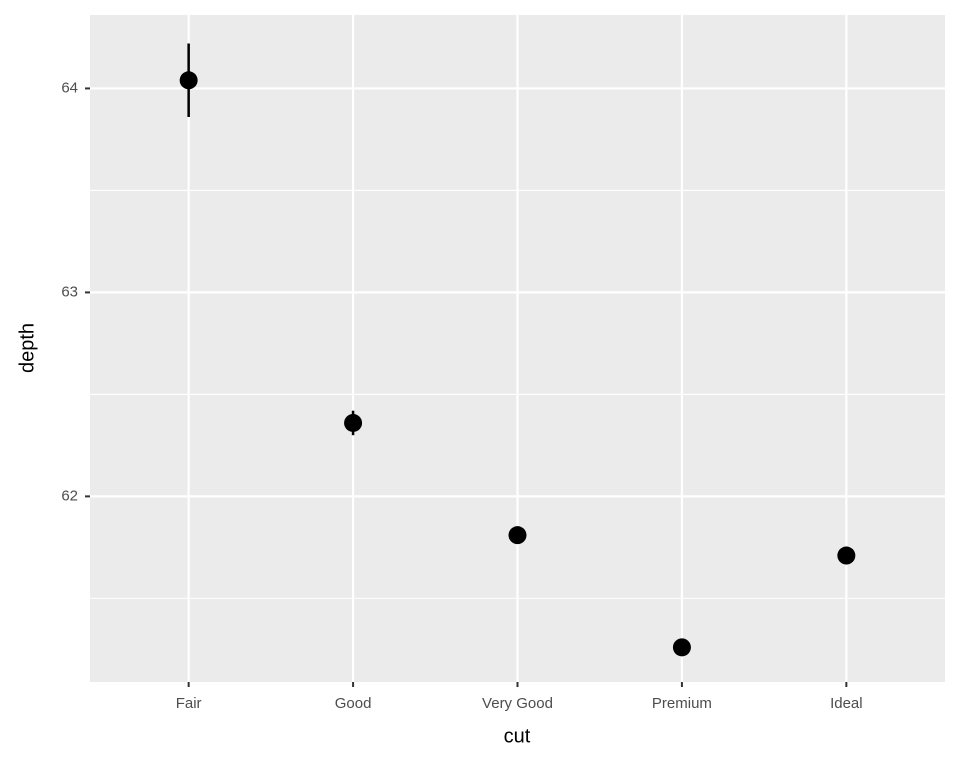 This screenshot has width=960, height=768. Describe the element at coordinates (69, 495) in the screenshot. I see `y-tick-label: 62` at that location.